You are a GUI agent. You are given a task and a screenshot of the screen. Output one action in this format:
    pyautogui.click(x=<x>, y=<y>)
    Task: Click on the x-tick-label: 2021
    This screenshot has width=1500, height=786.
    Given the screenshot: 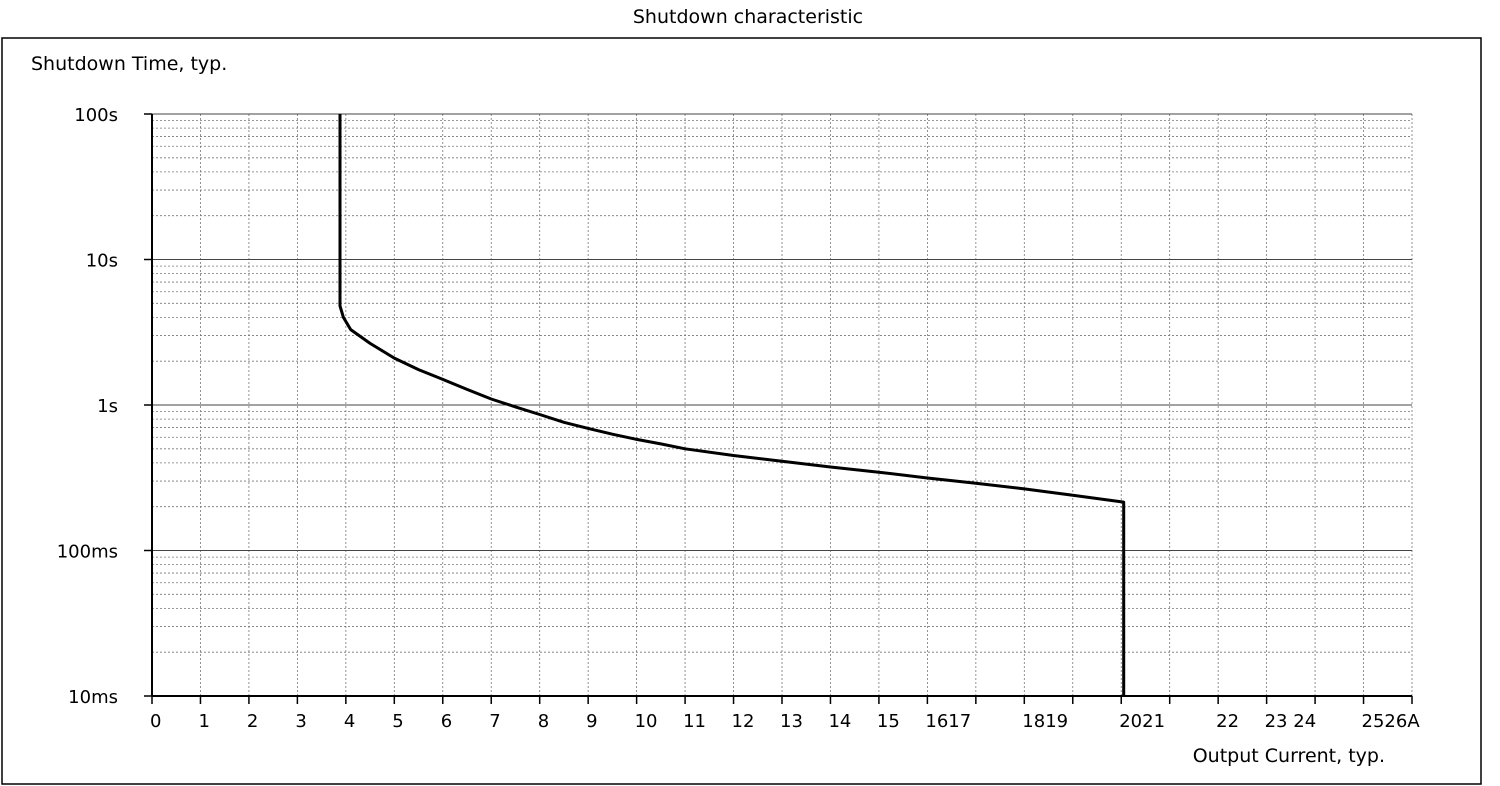 What is the action you would take?
    pyautogui.click(x=1142, y=721)
    